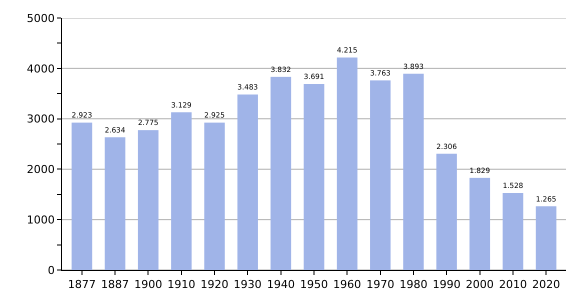 The image size is (580, 300). What do you see at coordinates (40, 169) in the screenshot?
I see `y-tick-label: 2000` at bounding box center [40, 169].